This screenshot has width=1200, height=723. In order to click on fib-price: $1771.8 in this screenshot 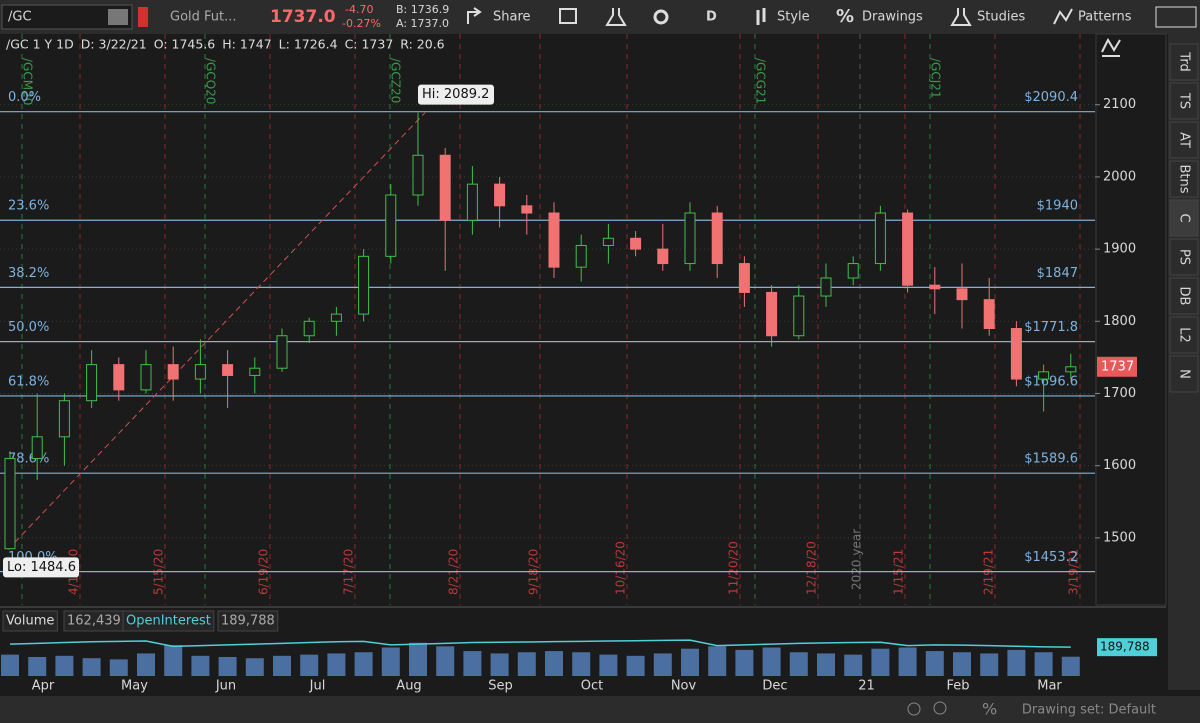, I will do `click(1051, 327)`.